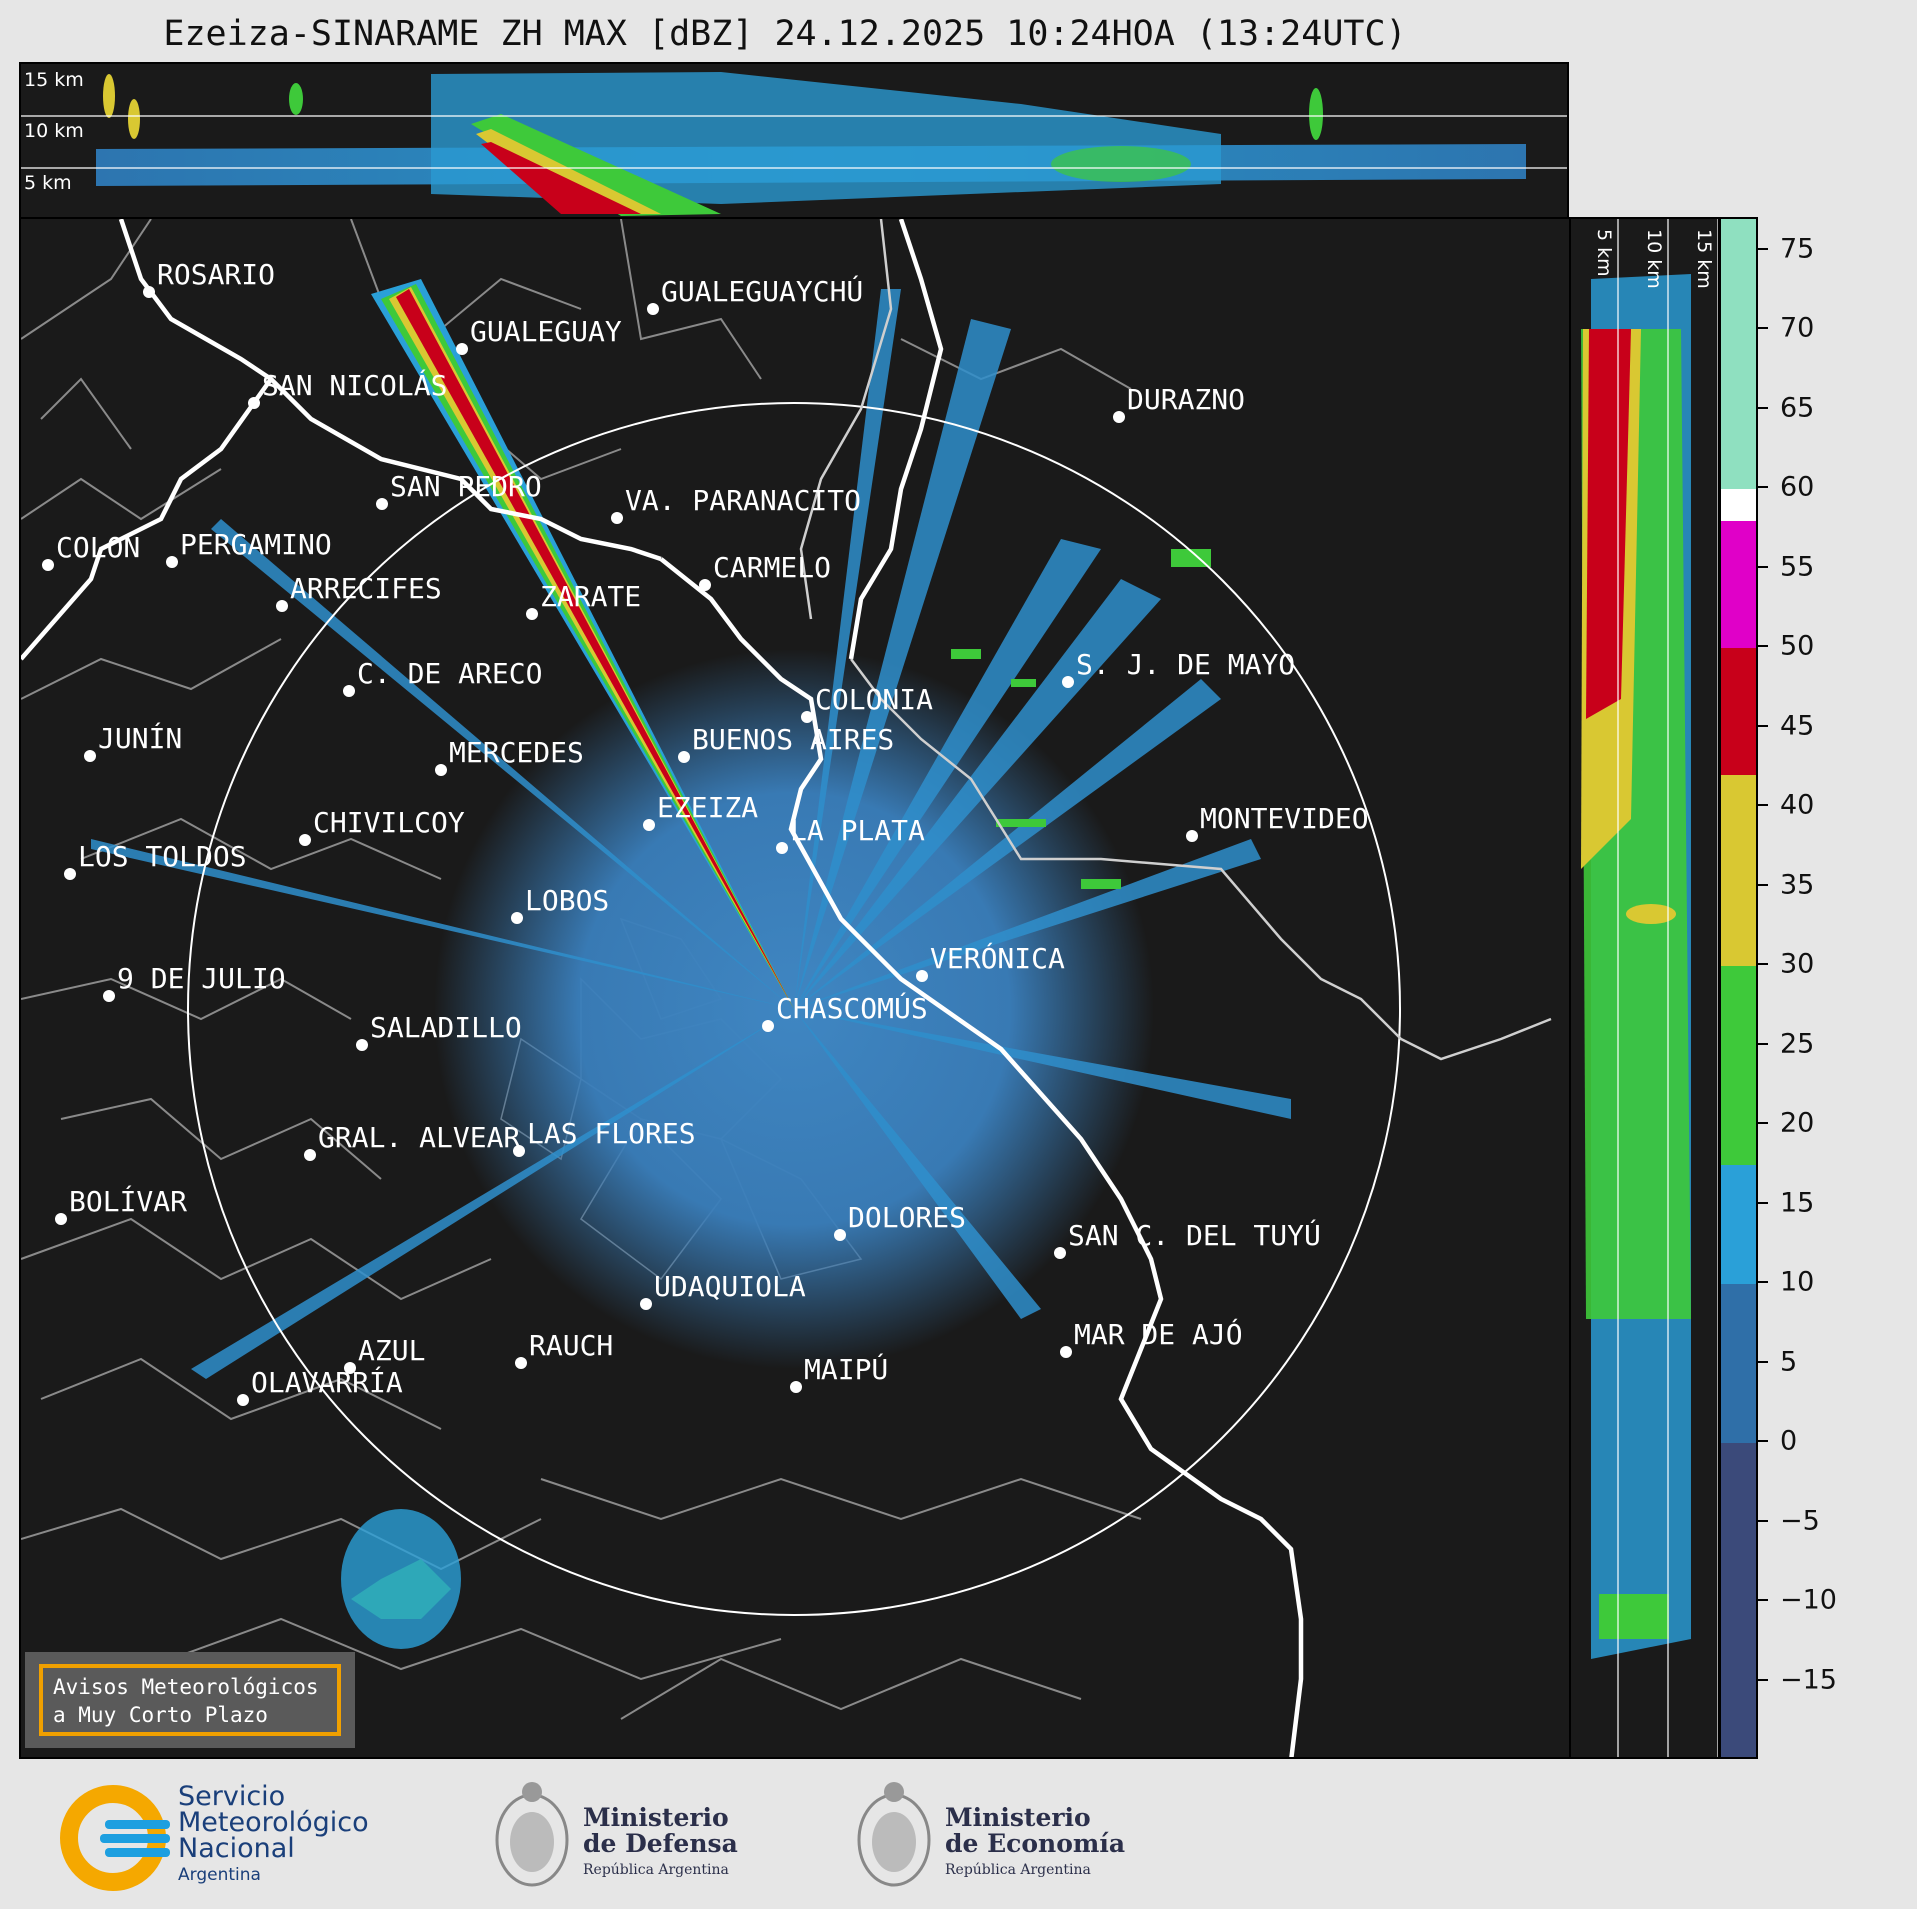 This screenshot has width=1917, height=1909. Describe the element at coordinates (495, 1836) in the screenshot. I see `footer-logo-svg` at that location.